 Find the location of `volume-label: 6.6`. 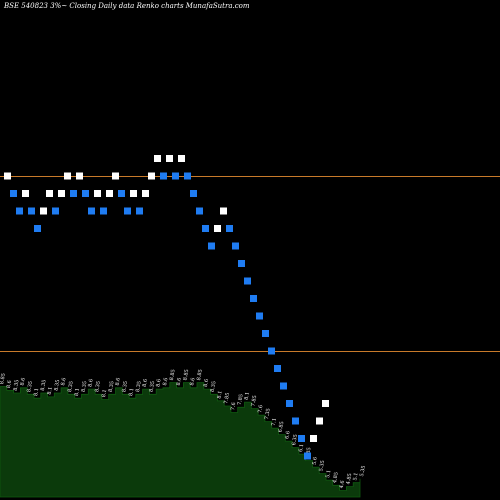

volume-label: 6.6 is located at coordinates (287, 435).